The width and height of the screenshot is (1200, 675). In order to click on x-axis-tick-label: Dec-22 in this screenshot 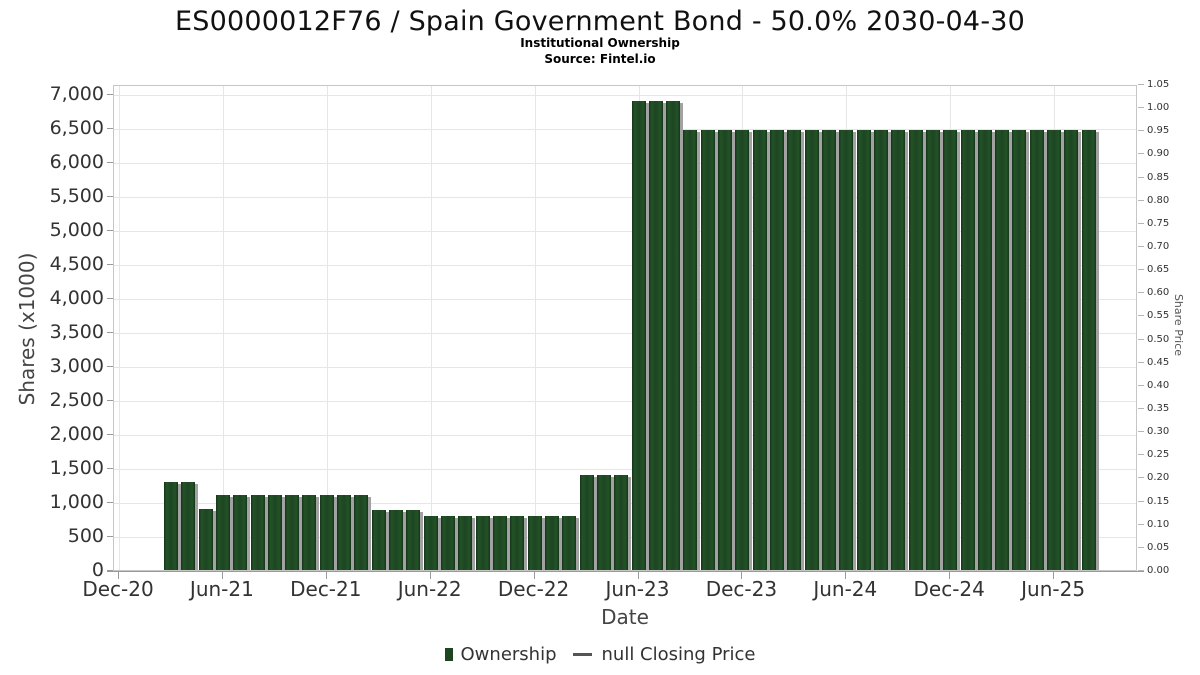, I will do `click(533, 589)`.